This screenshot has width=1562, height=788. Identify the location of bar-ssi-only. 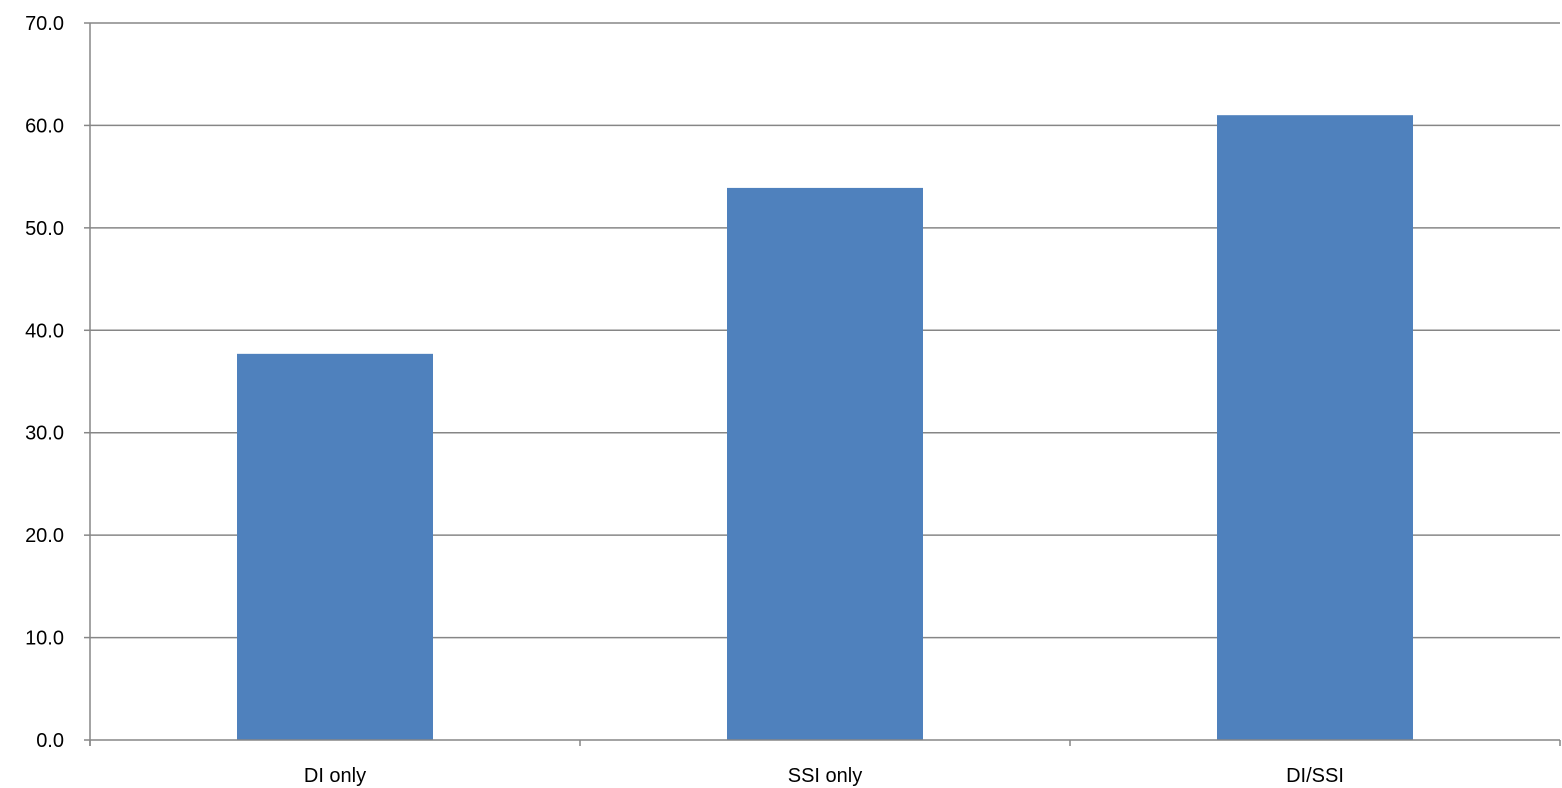
(825, 463).